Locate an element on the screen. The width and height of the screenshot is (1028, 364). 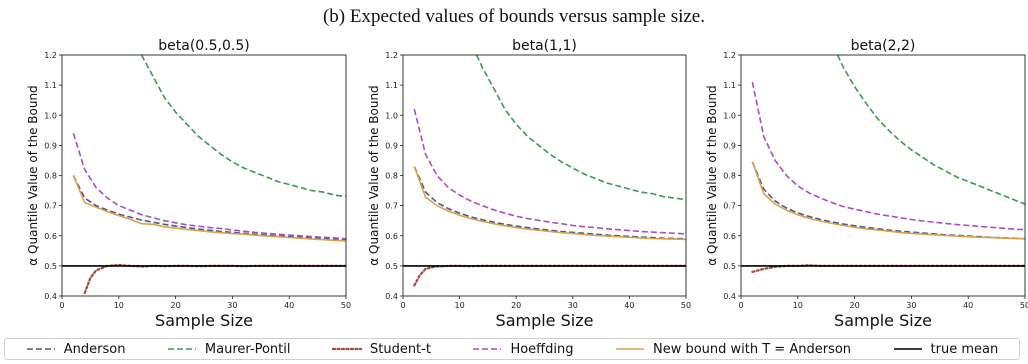
legend-item-new-bound-with-t-anderson: New bound with T = Anderson is located at coordinates (733, 349).